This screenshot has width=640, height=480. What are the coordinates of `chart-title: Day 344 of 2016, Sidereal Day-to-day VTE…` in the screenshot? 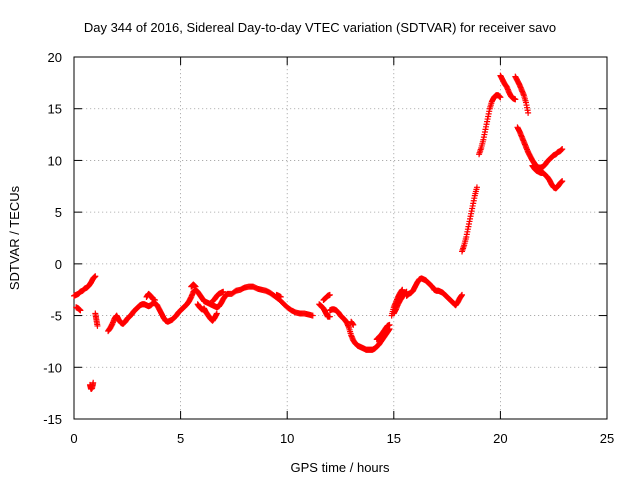 It's located at (320, 27).